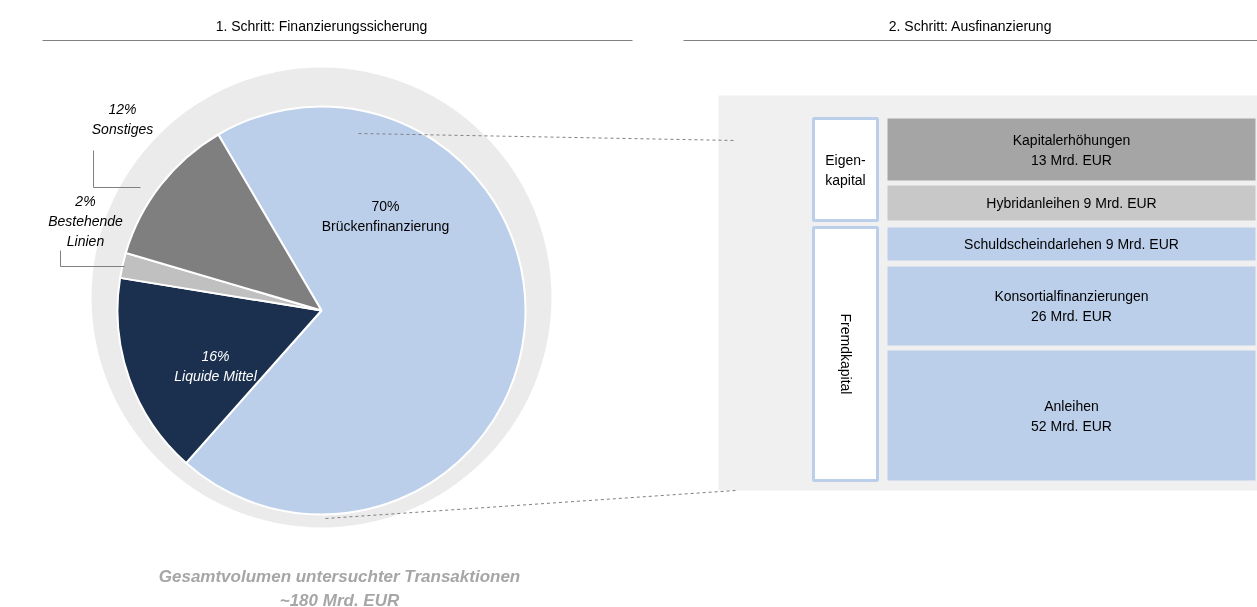 Image resolution: width=1257 pixels, height=607 pixels. Describe the element at coordinates (385, 205) in the screenshot. I see `data-label: 70%` at that location.